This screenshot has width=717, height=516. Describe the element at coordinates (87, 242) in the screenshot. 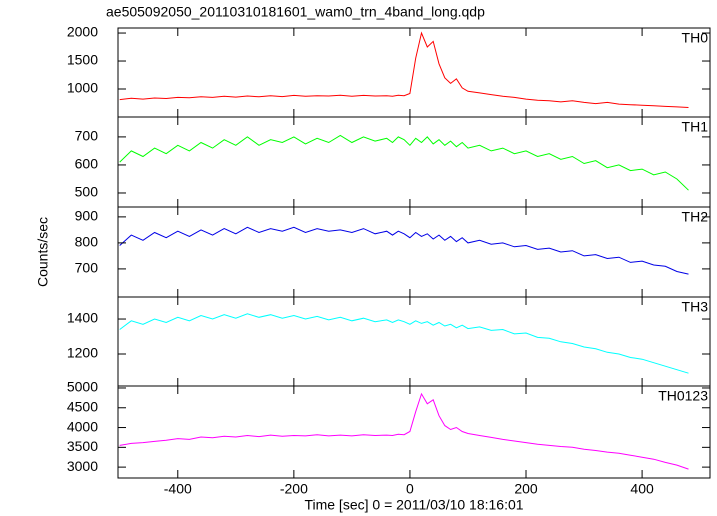

I see `y-tick-label: 800` at that location.